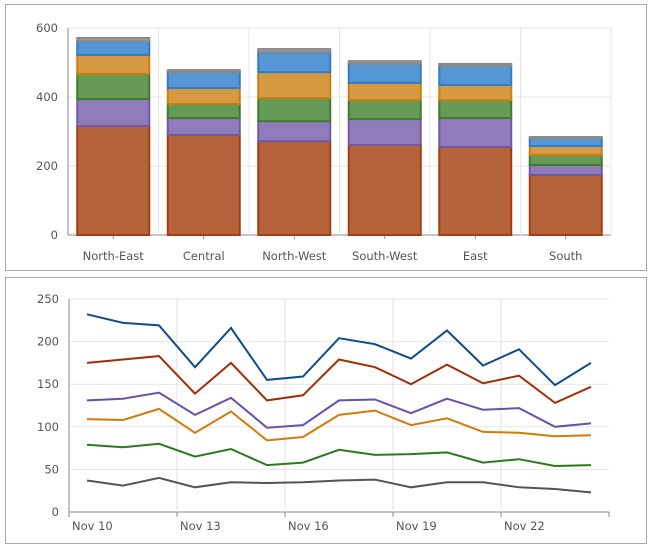 The image size is (650, 548). I want to click on y-tick-label: 50, so click(51, 469).